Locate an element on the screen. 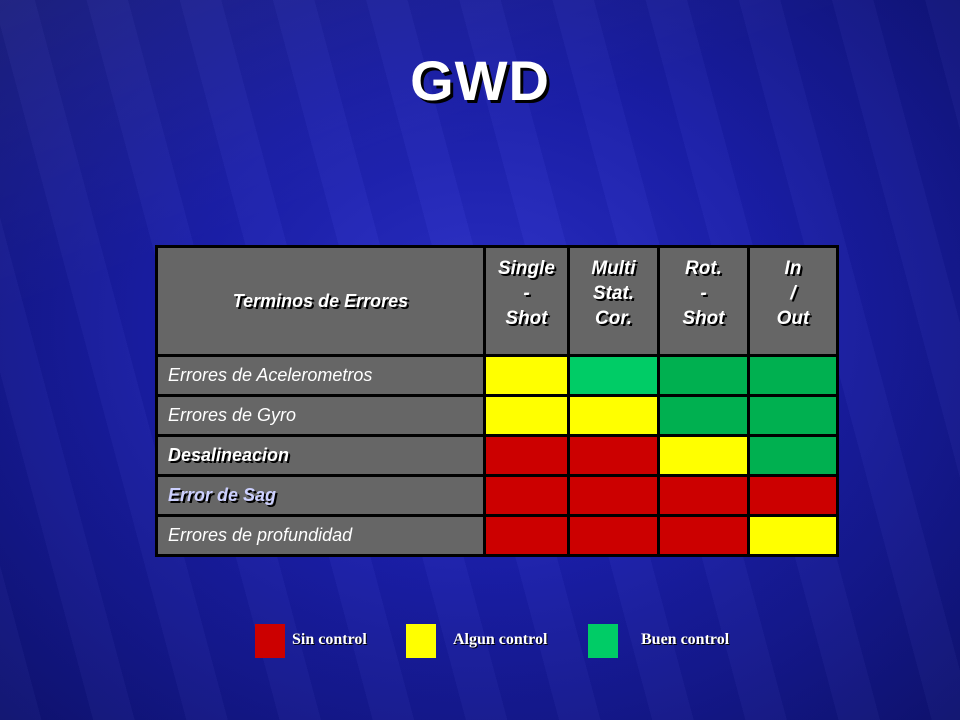 The image size is (960, 720). row-label: Errores de profundidad is located at coordinates (320, 535).